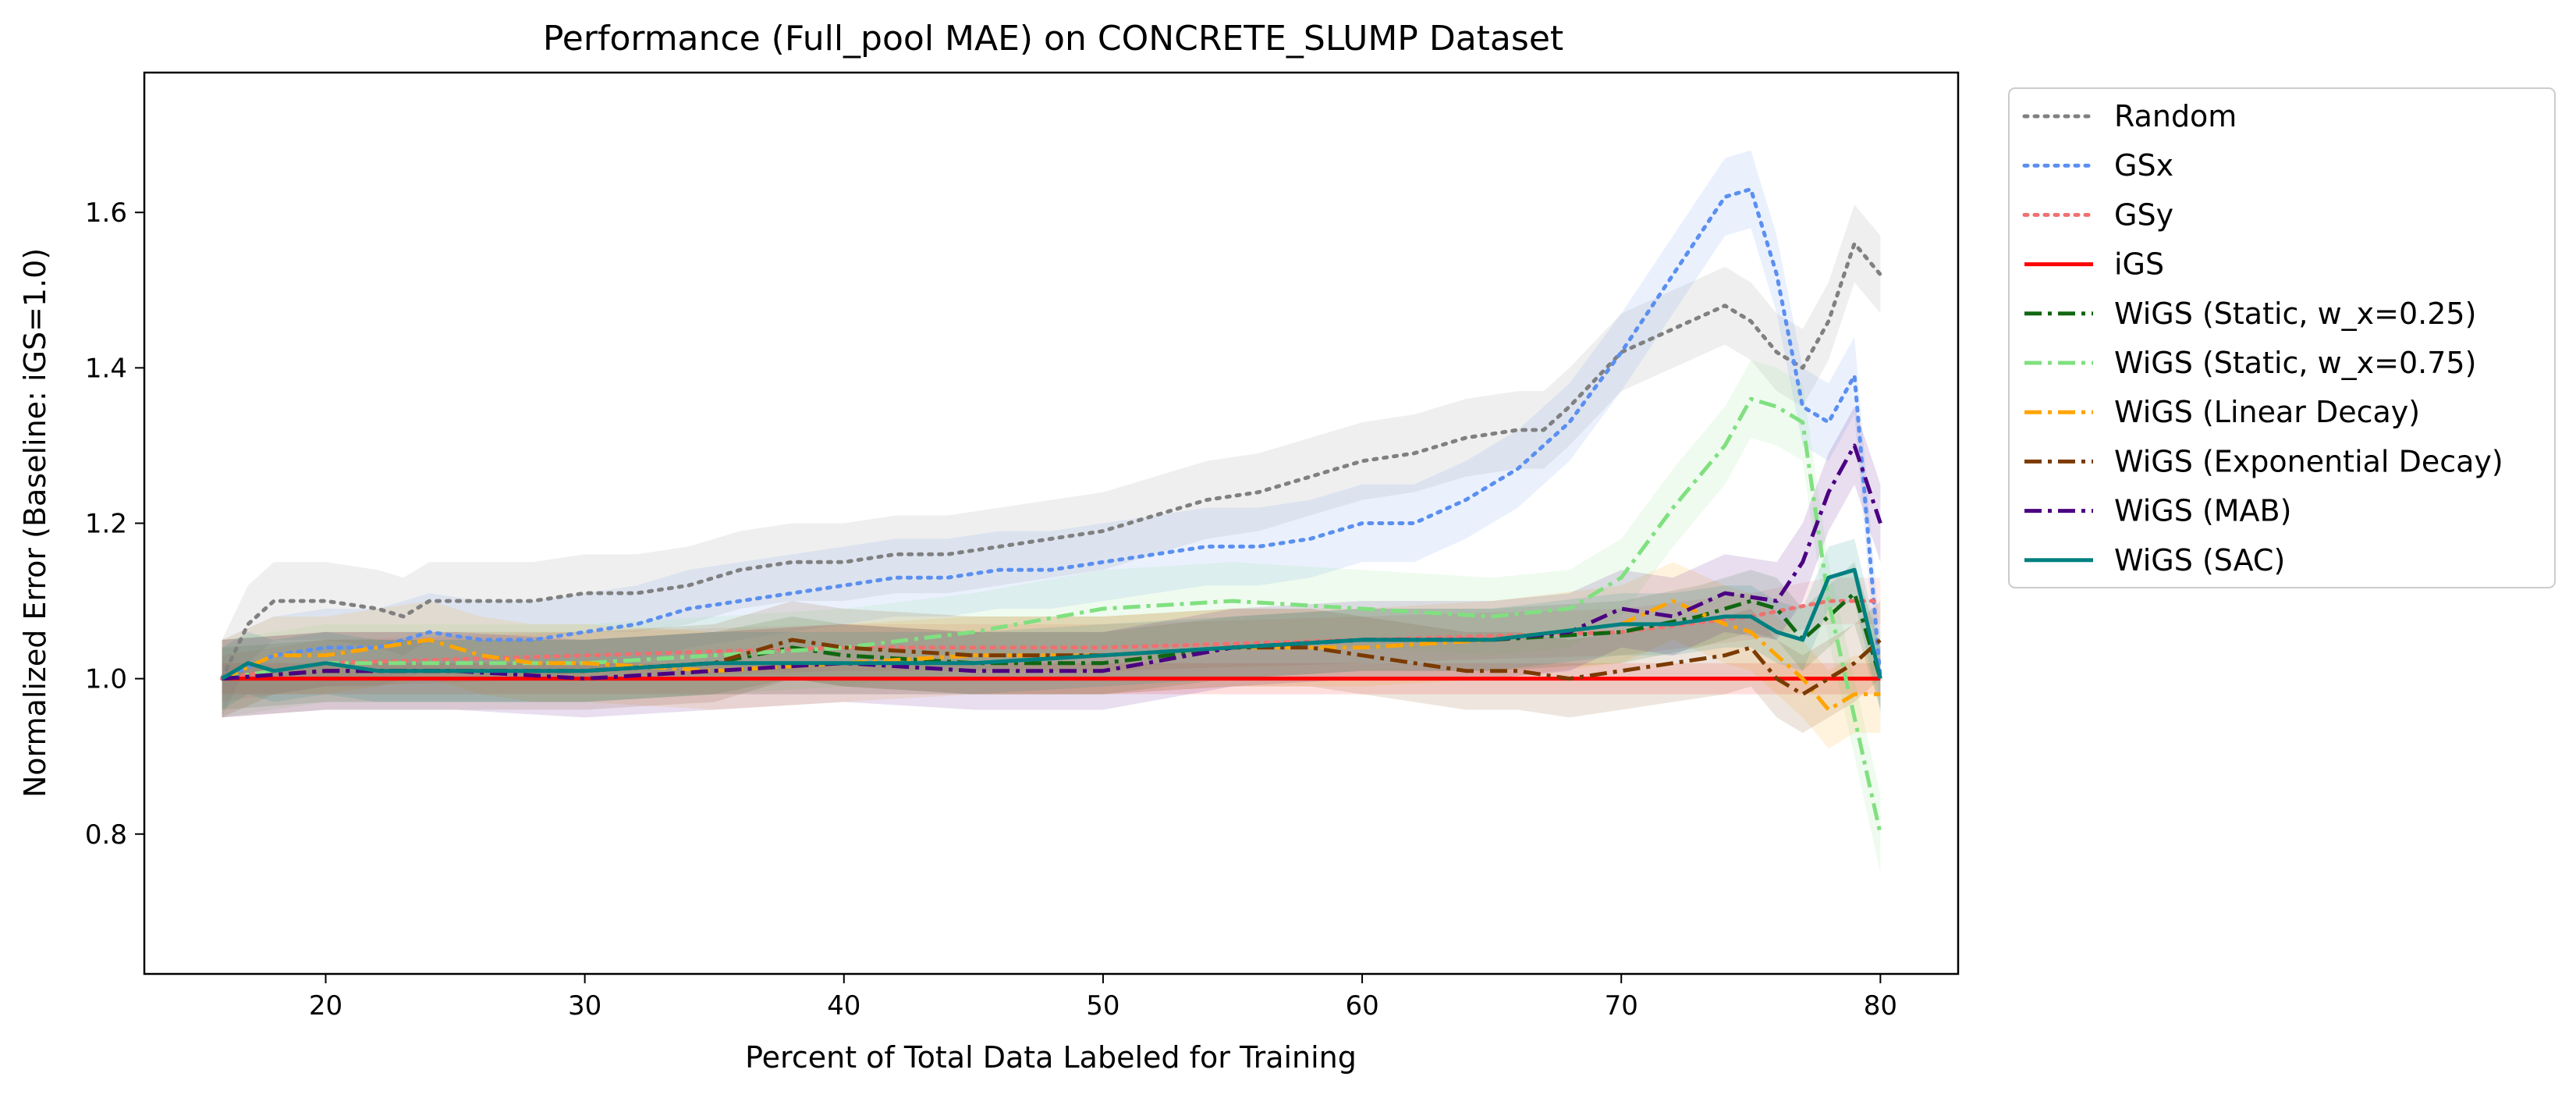  I want to click on legend-label-wigs-exponential-decay: WiGS (Exponential Decay), so click(2308, 461).